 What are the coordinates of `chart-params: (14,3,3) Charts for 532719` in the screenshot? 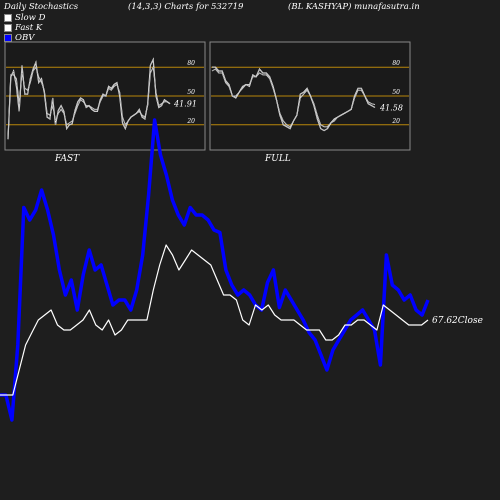 It's located at (186, 7).